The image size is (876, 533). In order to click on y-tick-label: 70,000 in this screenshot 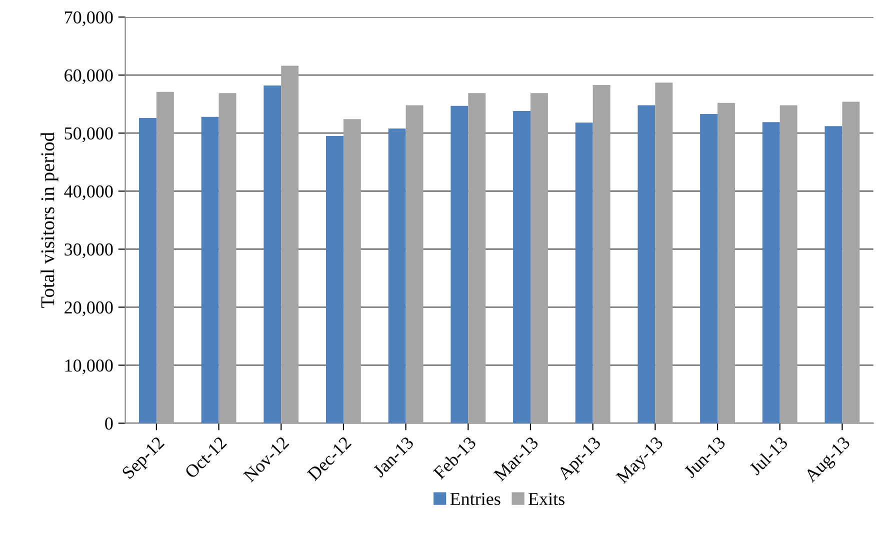, I will do `click(89, 18)`.